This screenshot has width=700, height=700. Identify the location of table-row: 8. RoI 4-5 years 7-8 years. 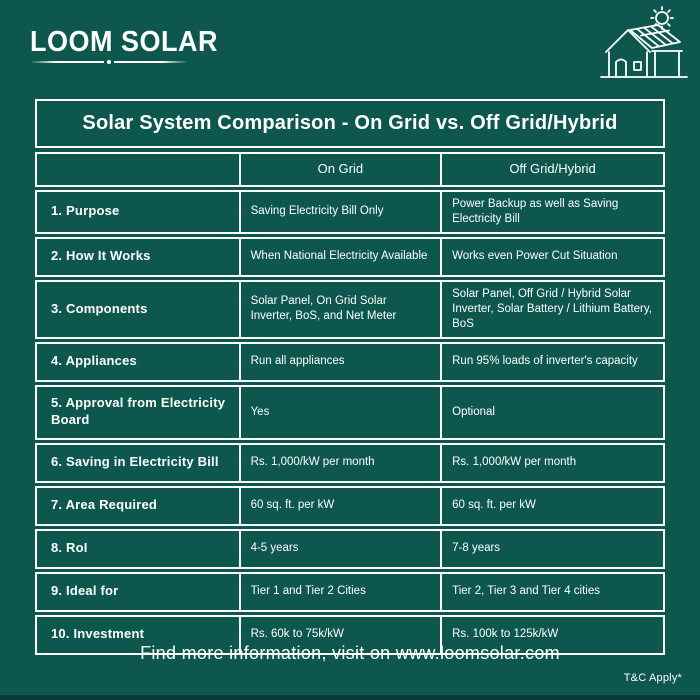
(350, 548).